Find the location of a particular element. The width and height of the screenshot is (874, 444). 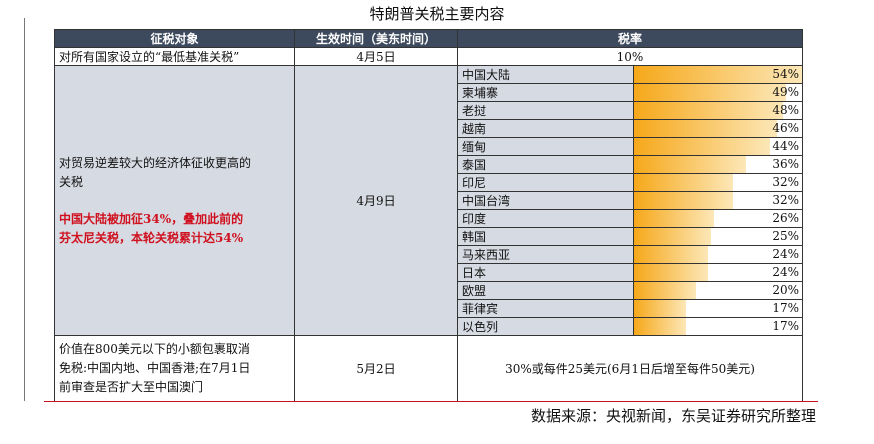

rate-bar-cell: 54% is located at coordinates (717, 75).